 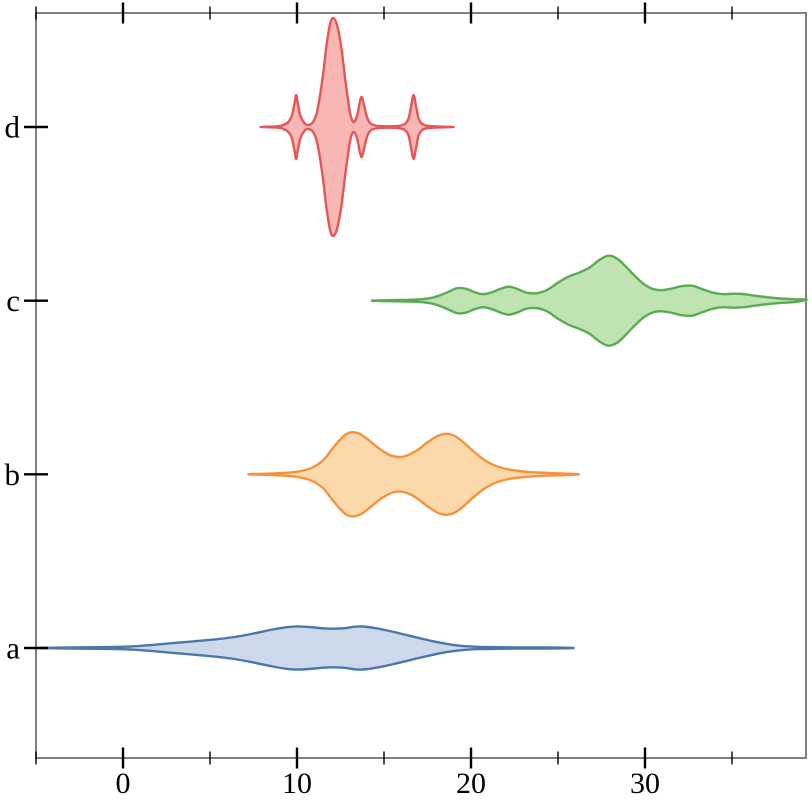 What do you see at coordinates (304, 648) in the screenshot?
I see `violin-a` at bounding box center [304, 648].